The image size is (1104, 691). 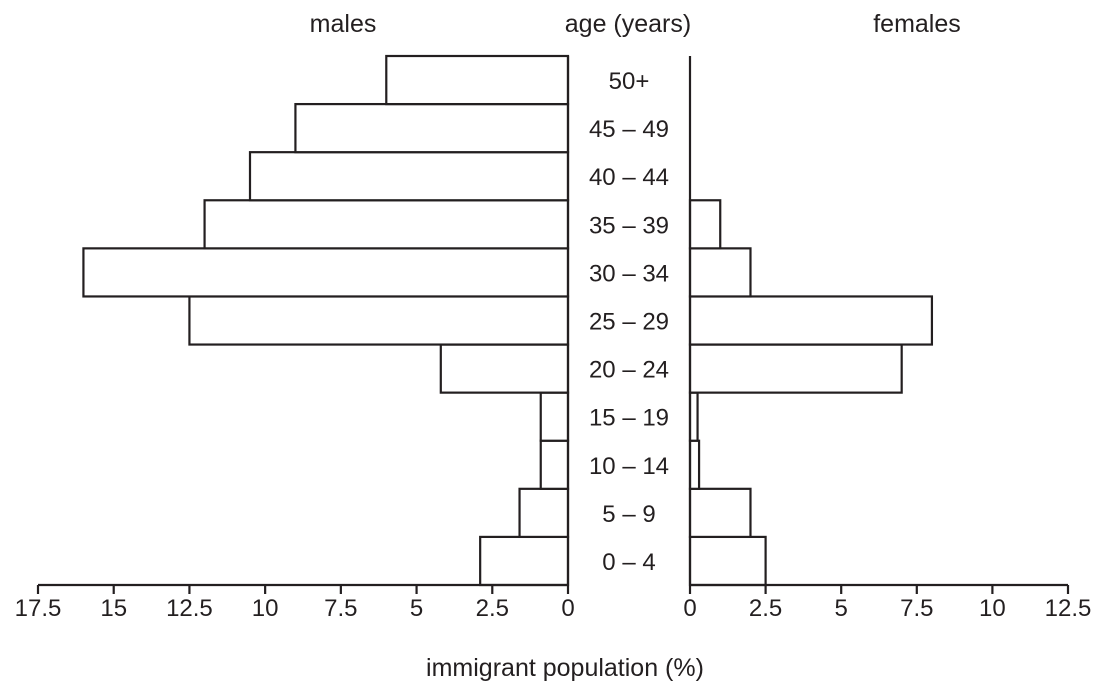 What do you see at coordinates (629, 273) in the screenshot?
I see `age-label-30–34: 30 – 34` at bounding box center [629, 273].